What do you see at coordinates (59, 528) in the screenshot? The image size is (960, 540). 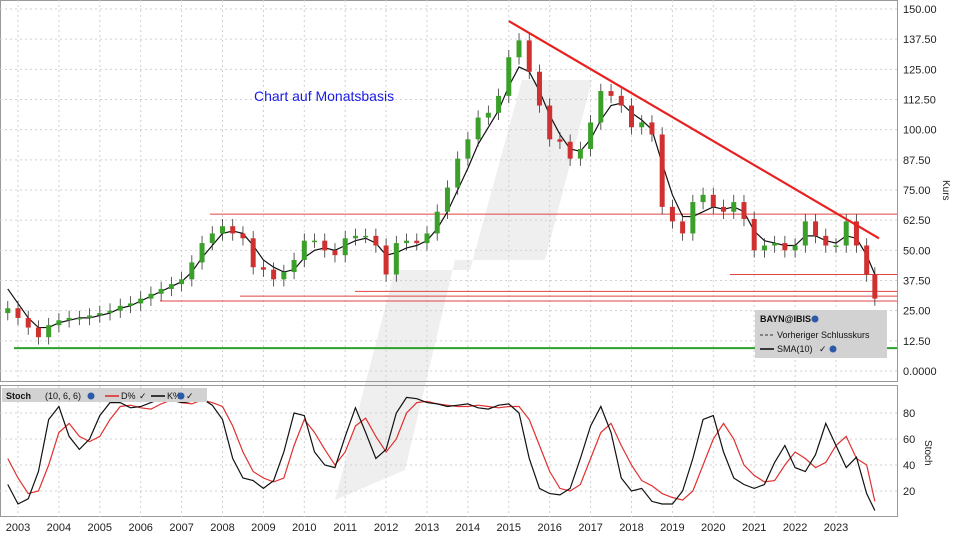 I see `x-tick-label: 2004` at bounding box center [59, 528].